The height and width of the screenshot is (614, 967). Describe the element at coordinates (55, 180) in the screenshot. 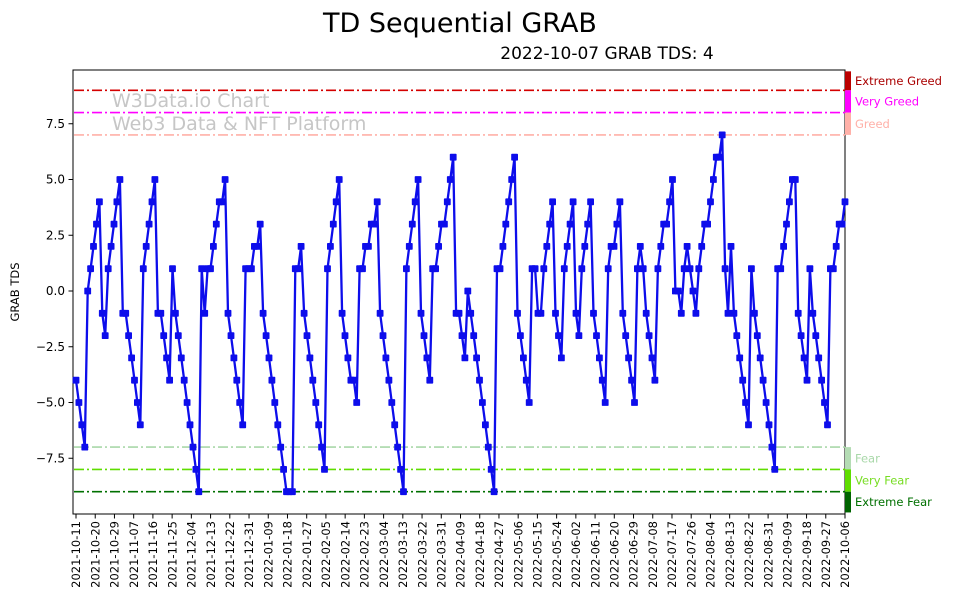

I see `y-tick-label: 5.0` at that location.